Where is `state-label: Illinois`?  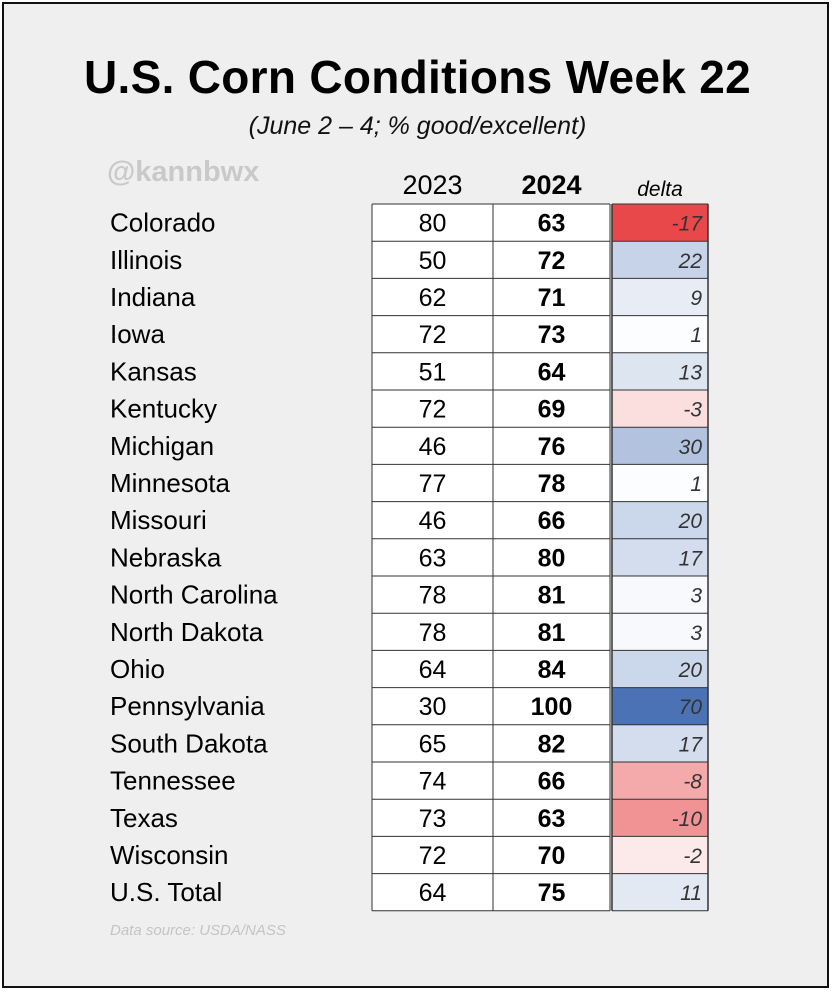
state-label: Illinois is located at coordinates (146, 260).